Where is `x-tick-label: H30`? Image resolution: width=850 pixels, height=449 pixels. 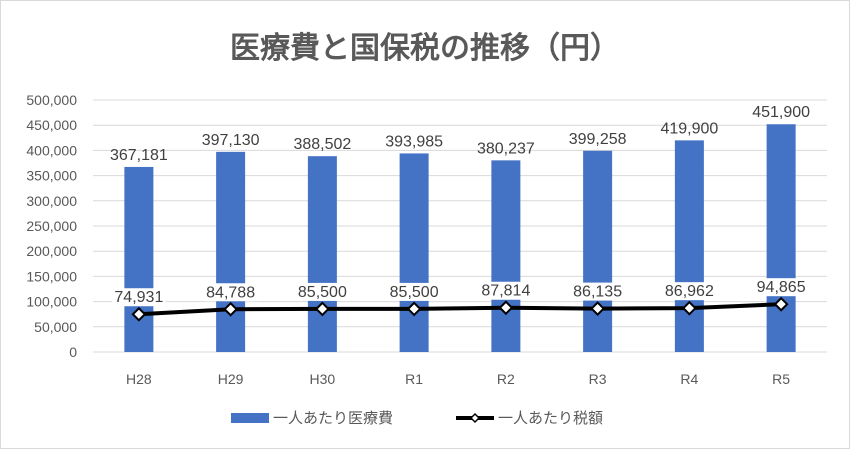
x-tick-label: H30 is located at coordinates (323, 379).